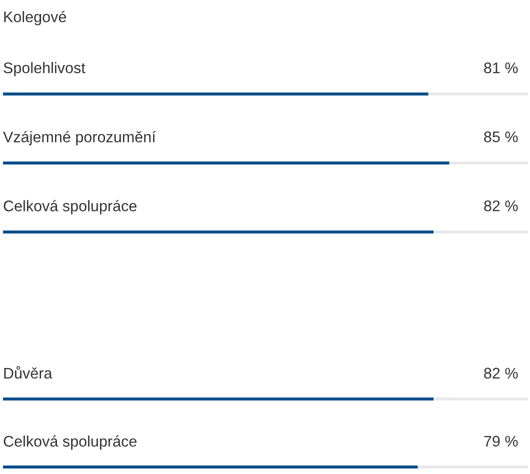 The image size is (530, 474). I want to click on data-label: 85 %, so click(501, 136).